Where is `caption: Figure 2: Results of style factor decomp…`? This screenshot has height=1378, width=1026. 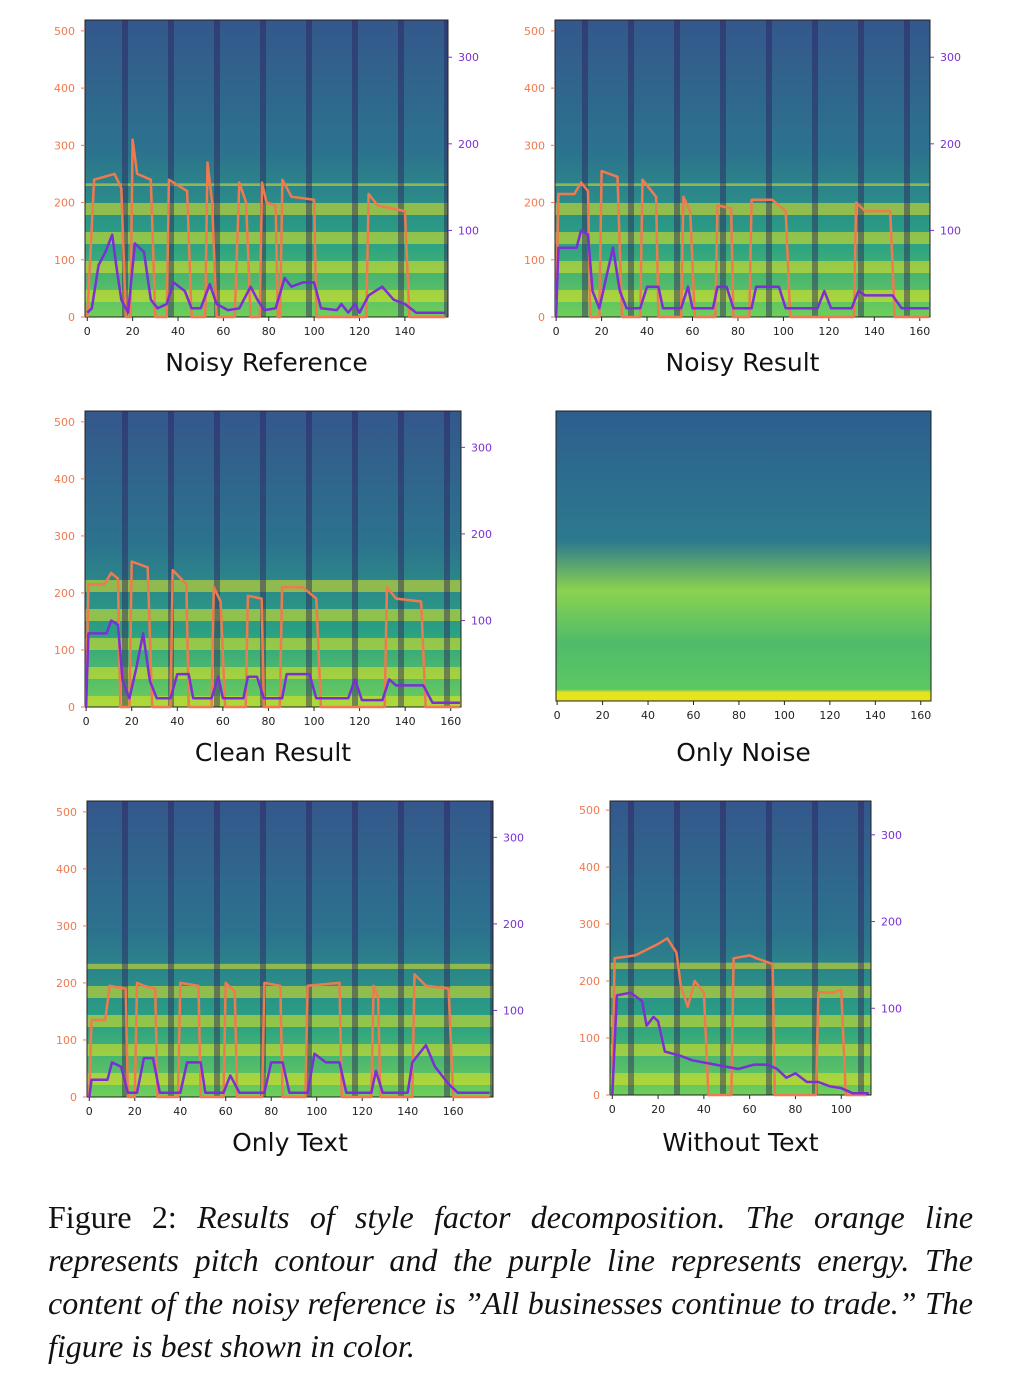
caption: Figure 2: Results of style factor decomp… is located at coordinates (510, 1282).